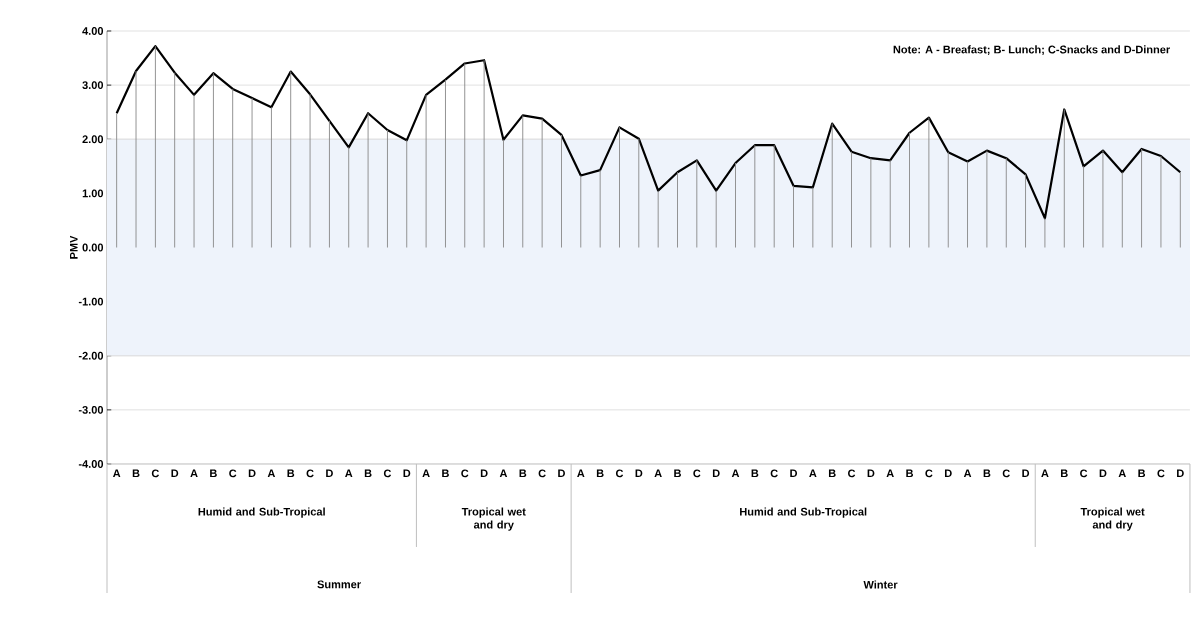 This screenshot has height=632, width=1203. What do you see at coordinates (74, 247) in the screenshot?
I see `y-axis-title: PMV` at bounding box center [74, 247].